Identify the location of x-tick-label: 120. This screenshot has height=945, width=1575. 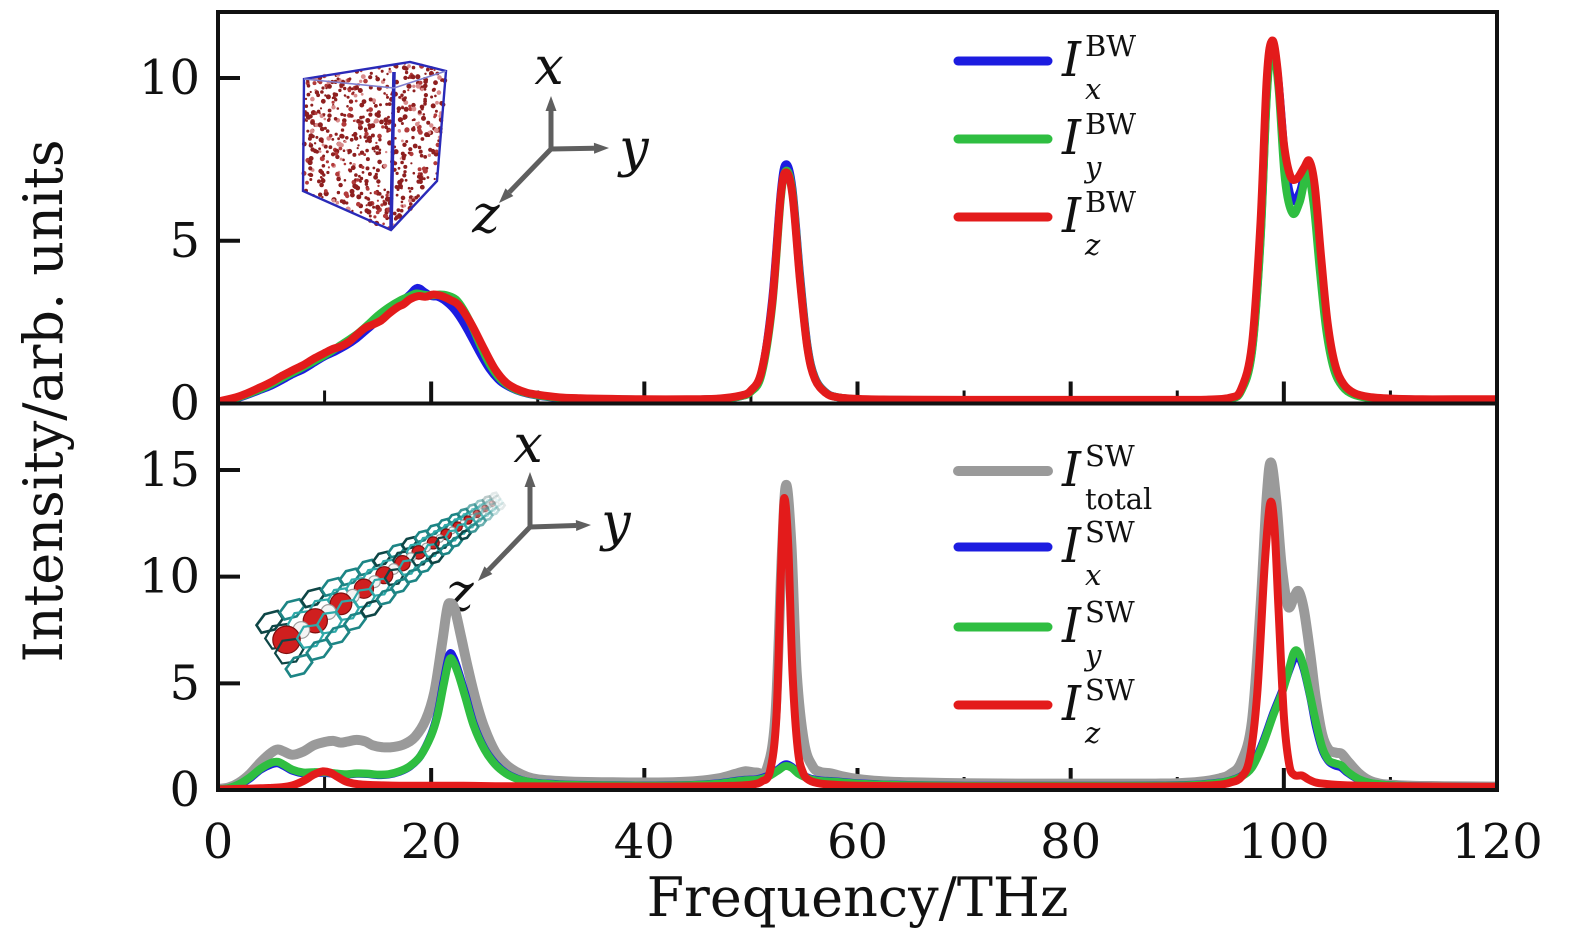
(1497, 842).